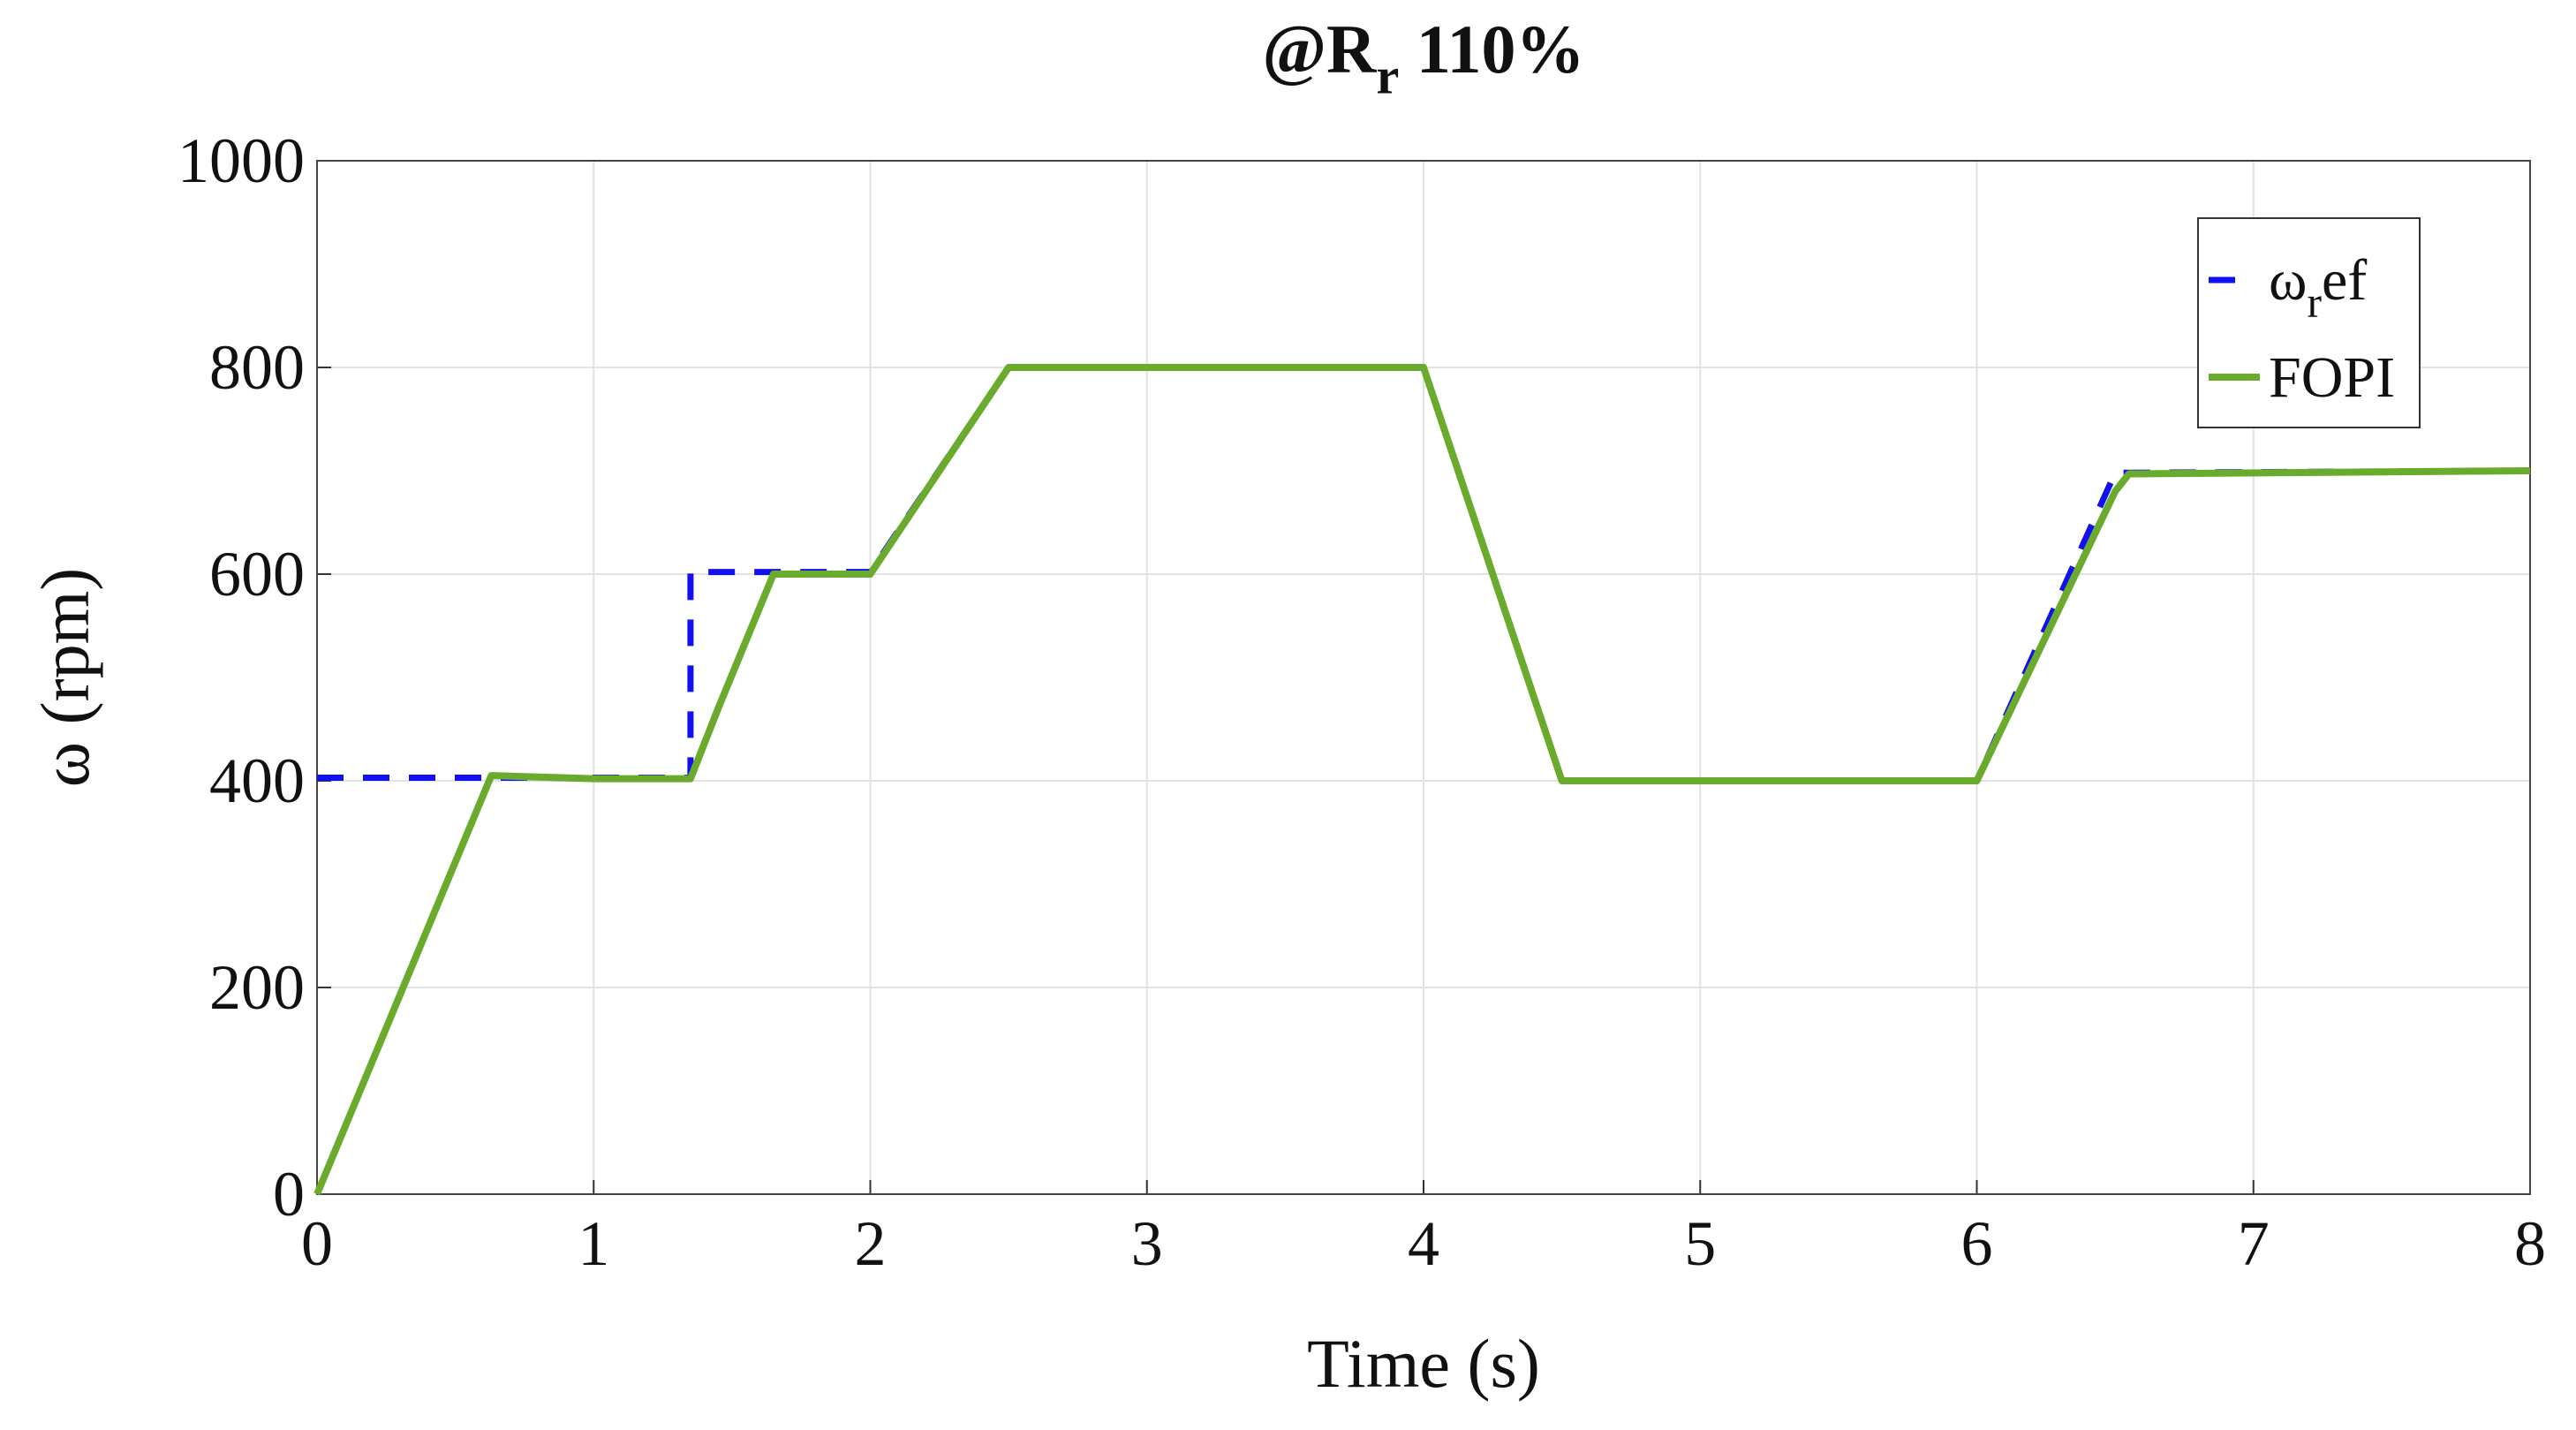 This screenshot has height=1430, width=2576. Describe the element at coordinates (2344, 280) in the screenshot. I see `text-part: ef` at that location.